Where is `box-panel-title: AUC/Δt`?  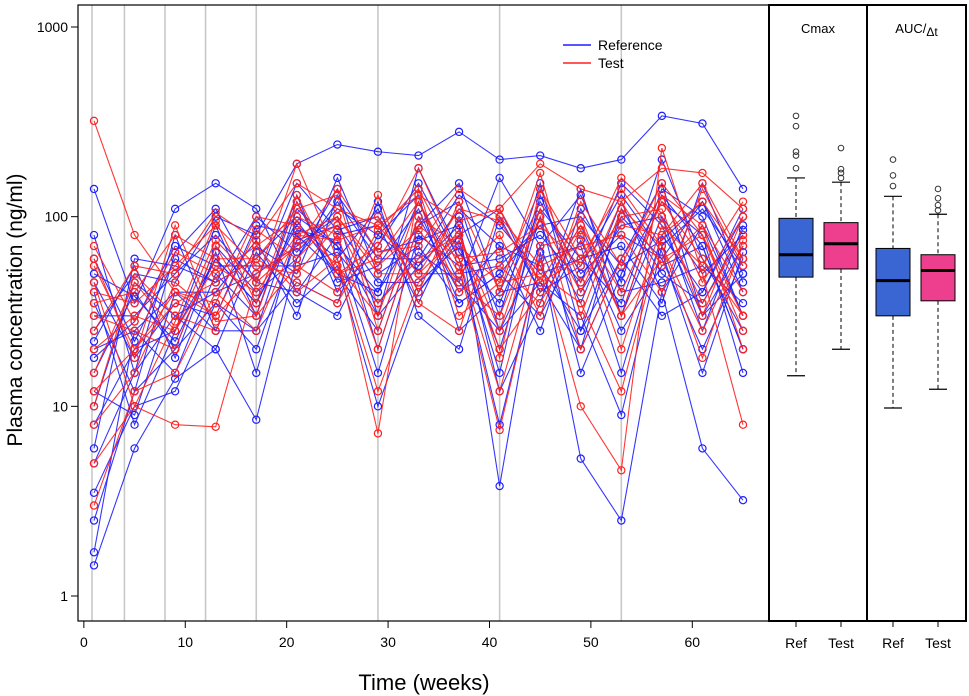
box-panel-title: AUC/Δt is located at coordinates (916, 30).